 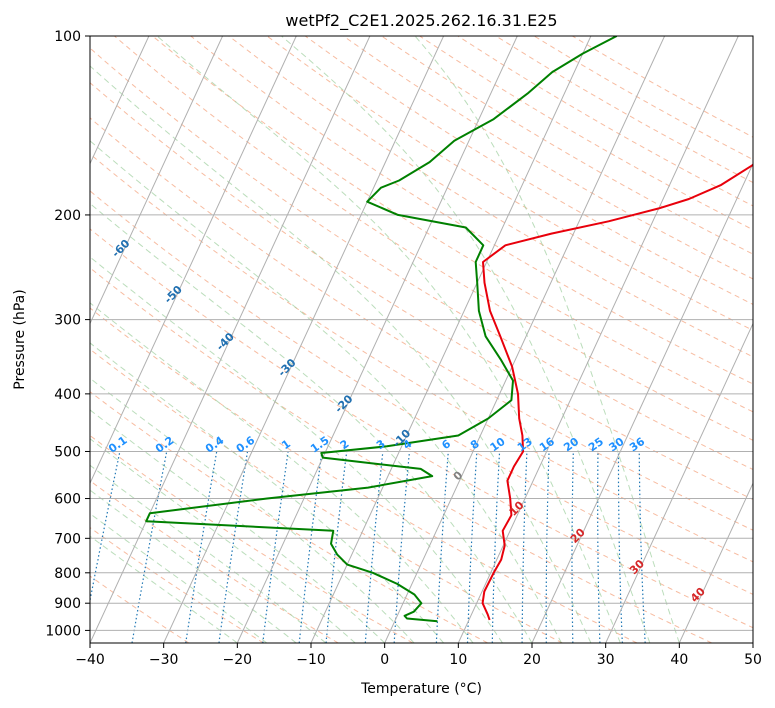 What do you see at coordinates (67, 500) in the screenshot?
I see `y-tick-label: 600` at bounding box center [67, 500].